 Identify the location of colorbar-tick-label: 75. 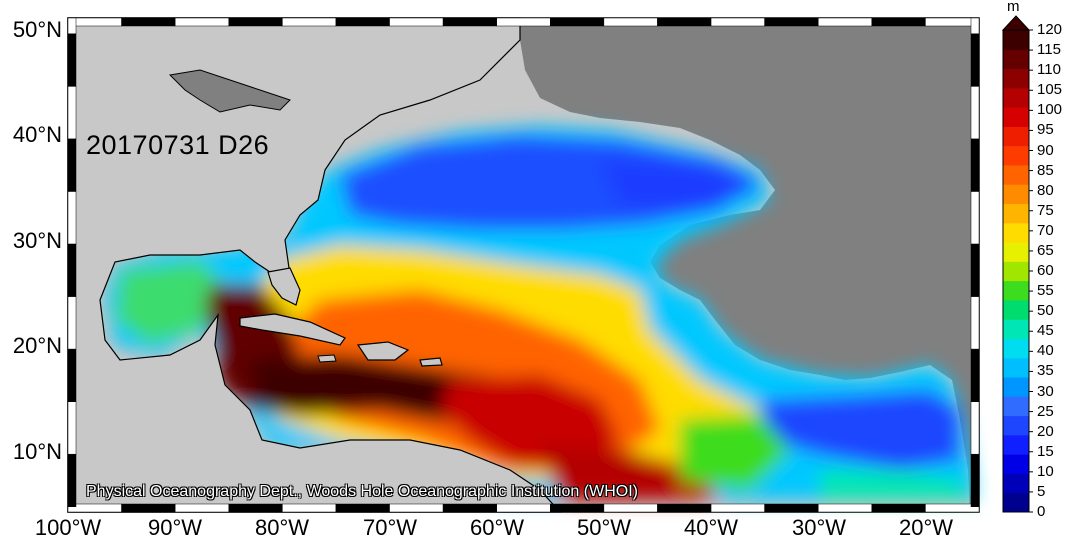
(1045, 210).